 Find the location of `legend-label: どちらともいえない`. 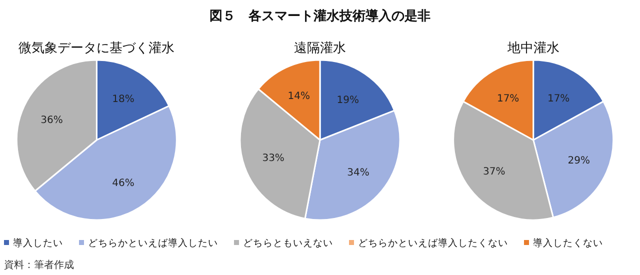

legend-label: どちらともいえない is located at coordinates (288, 243).